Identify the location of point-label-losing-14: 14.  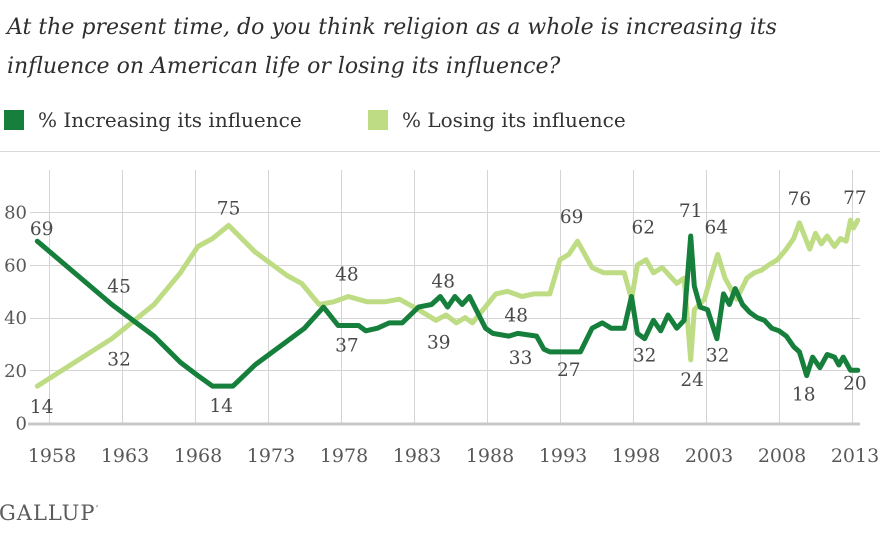
(42, 407).